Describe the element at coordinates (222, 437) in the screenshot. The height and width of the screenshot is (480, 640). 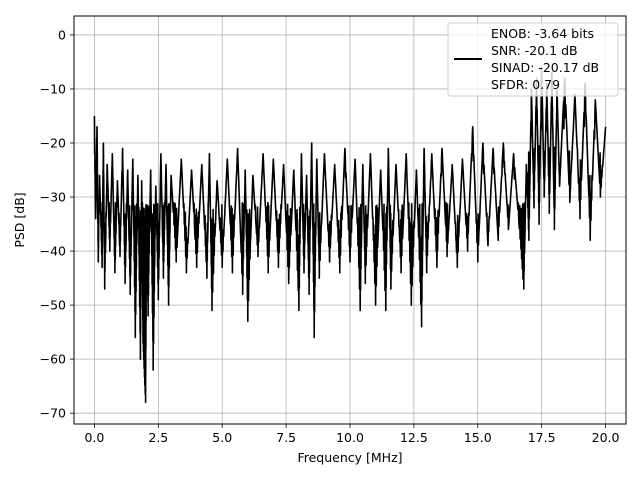
I see `x-tick-label: 5.0` at that location.